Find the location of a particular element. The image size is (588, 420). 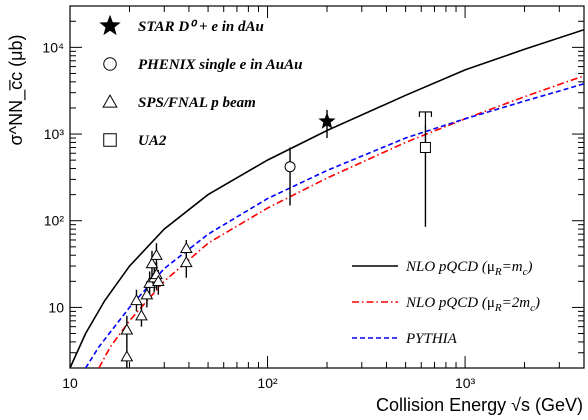

y-tick-label: 10⁴ is located at coordinates (53, 47).